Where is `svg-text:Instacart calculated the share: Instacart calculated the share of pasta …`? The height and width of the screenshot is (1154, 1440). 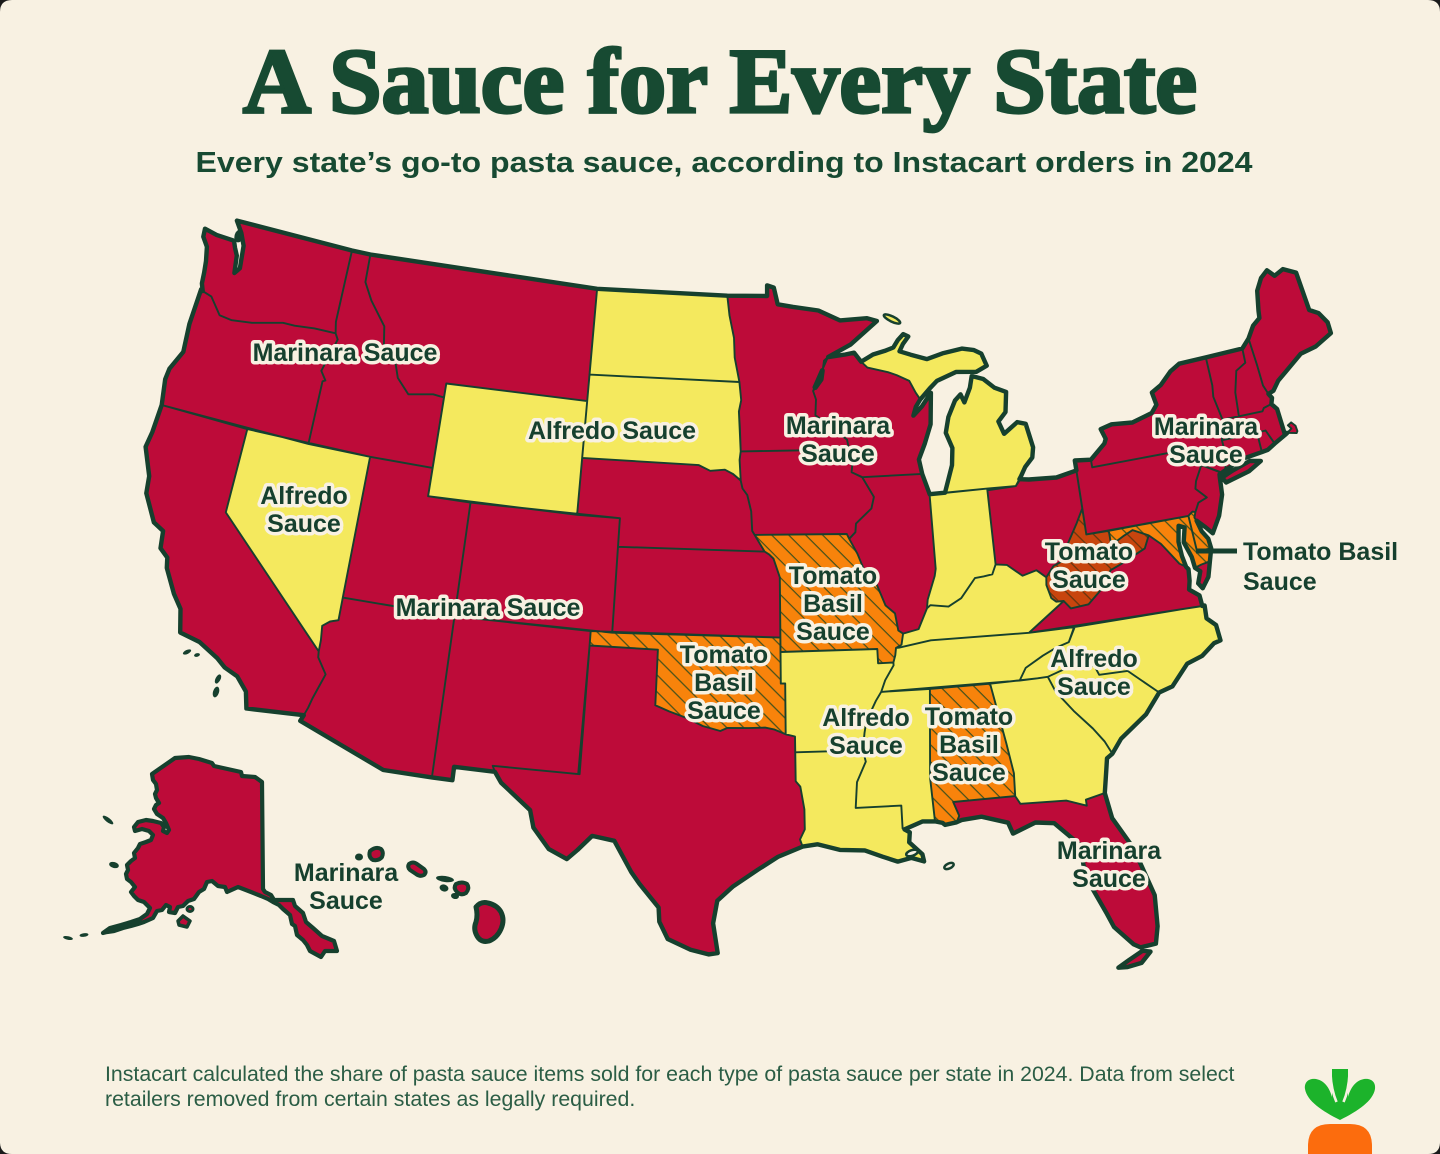 svg-text:Instacart calculated the share: Instacart calculated the share of pasta … is located at coordinates (669, 1074).